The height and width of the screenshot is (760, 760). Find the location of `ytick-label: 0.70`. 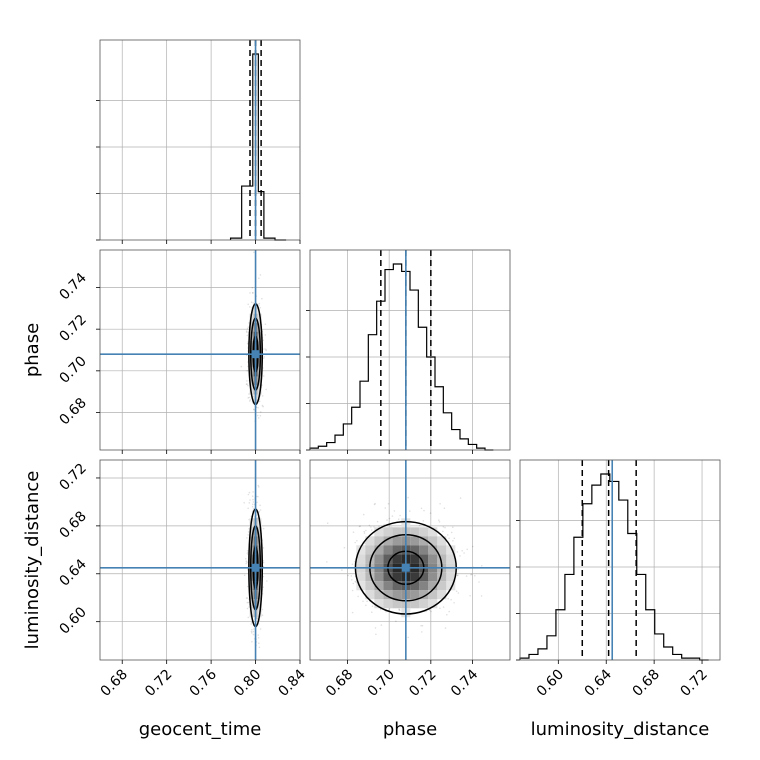

ytick-label: 0.70 is located at coordinates (72, 369).